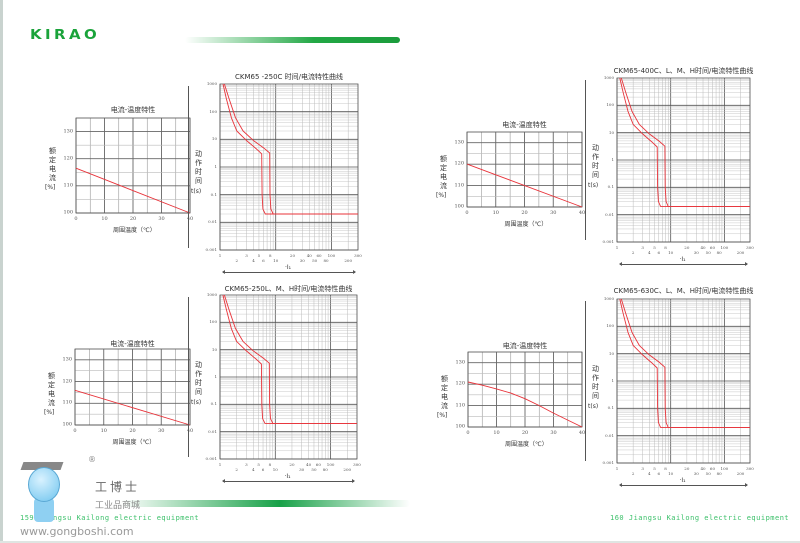 This screenshot has height=543, width=800. What do you see at coordinates (270, 464) in the screenshot?
I see `x-tick-label: 8` at bounding box center [270, 464].